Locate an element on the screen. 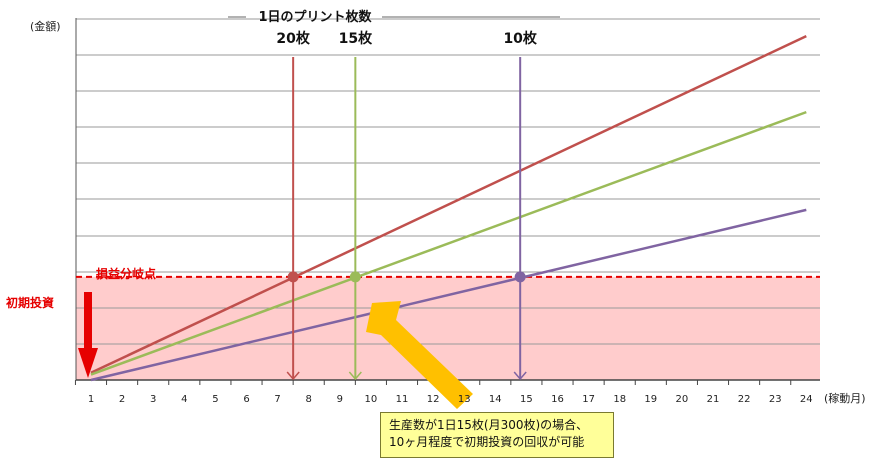  x-tick-label: 5 is located at coordinates (215, 399).